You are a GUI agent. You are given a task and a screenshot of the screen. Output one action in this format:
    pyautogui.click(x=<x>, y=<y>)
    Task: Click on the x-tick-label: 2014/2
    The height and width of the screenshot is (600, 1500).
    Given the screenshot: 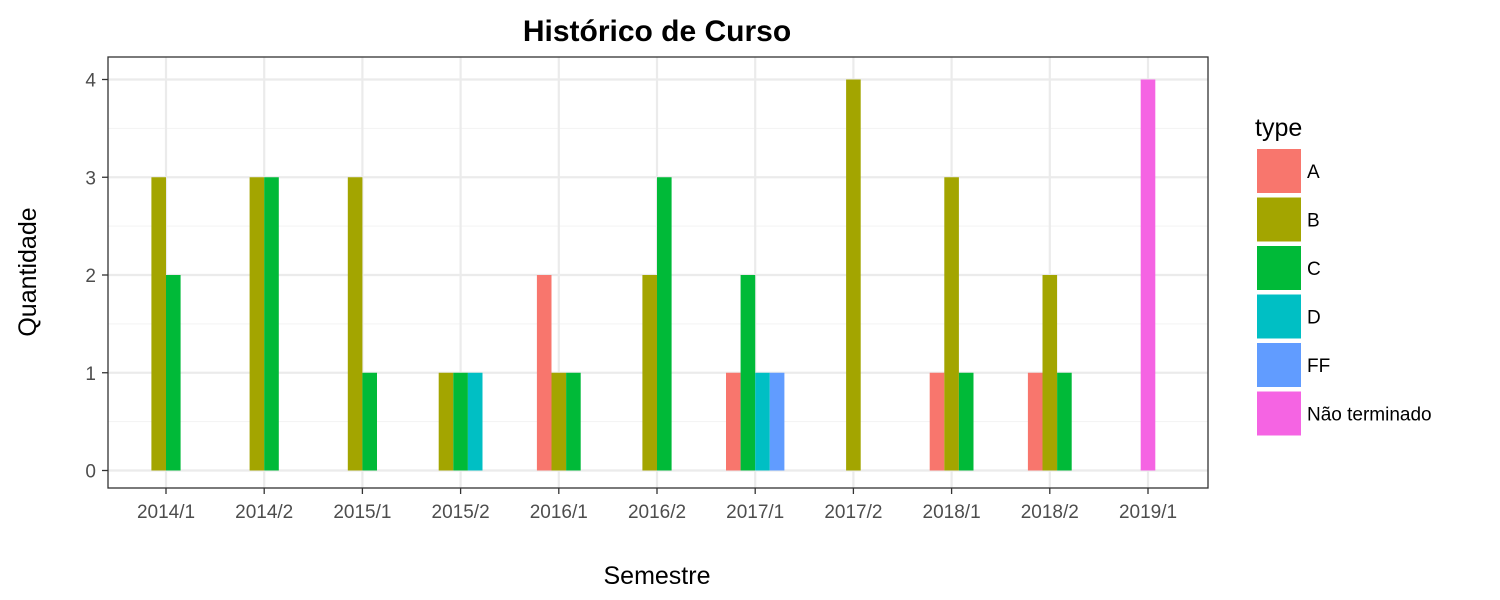 What is the action you would take?
    pyautogui.click(x=264, y=512)
    